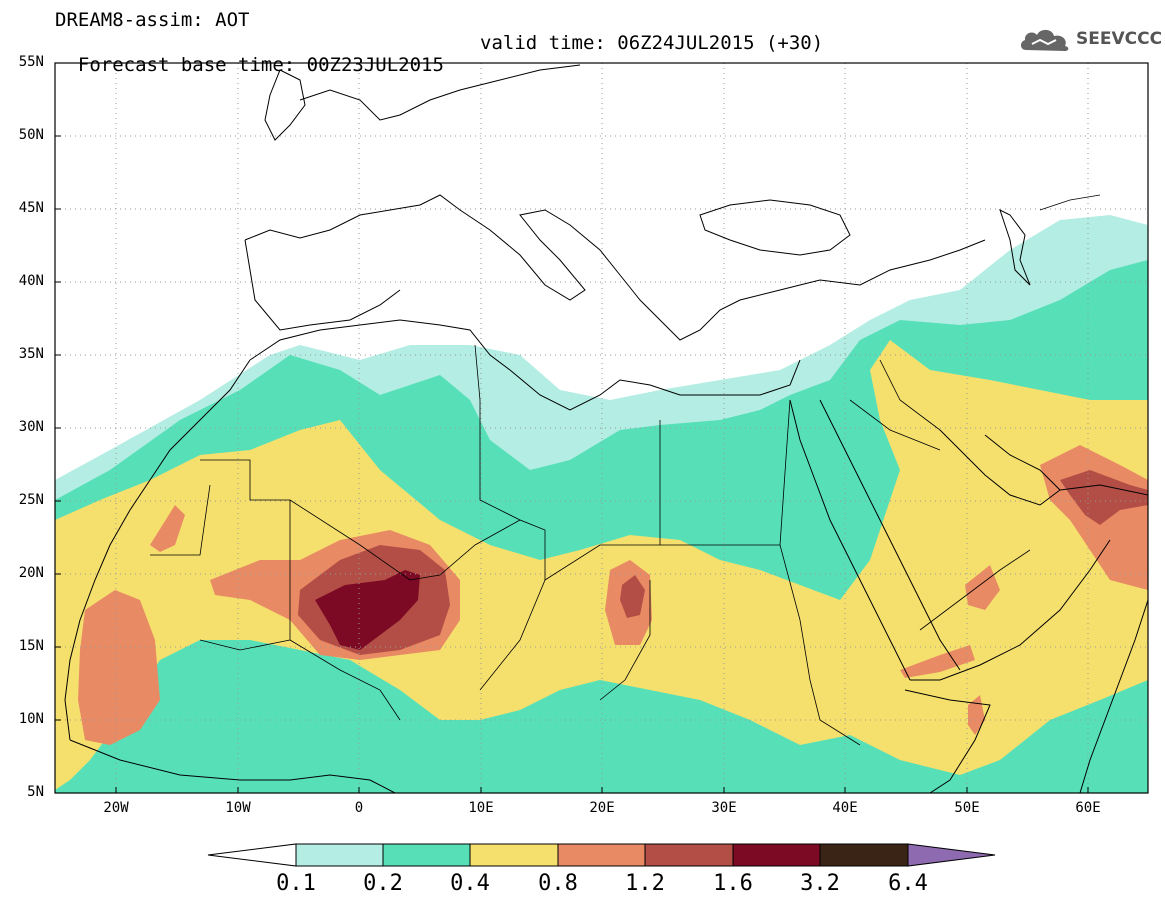 Image resolution: width=1165 pixels, height=905 pixels. What do you see at coordinates (31, 646) in the screenshot?
I see `lat-label: 15N` at bounding box center [31, 646].